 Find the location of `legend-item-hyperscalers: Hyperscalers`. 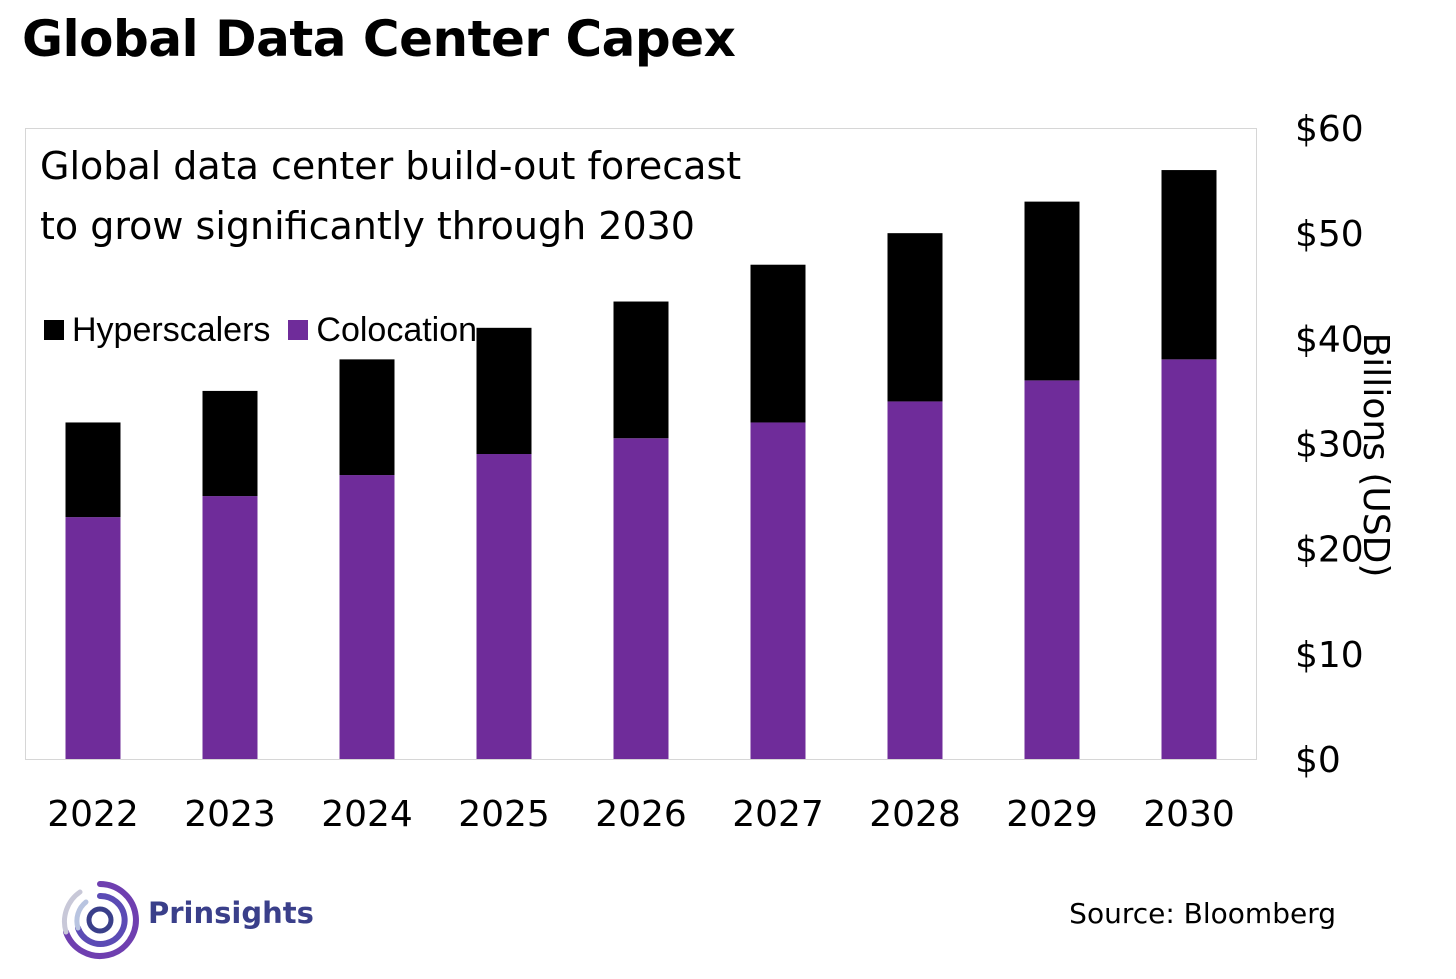

legend-item-hyperscalers: Hyperscalers is located at coordinates (157, 330).